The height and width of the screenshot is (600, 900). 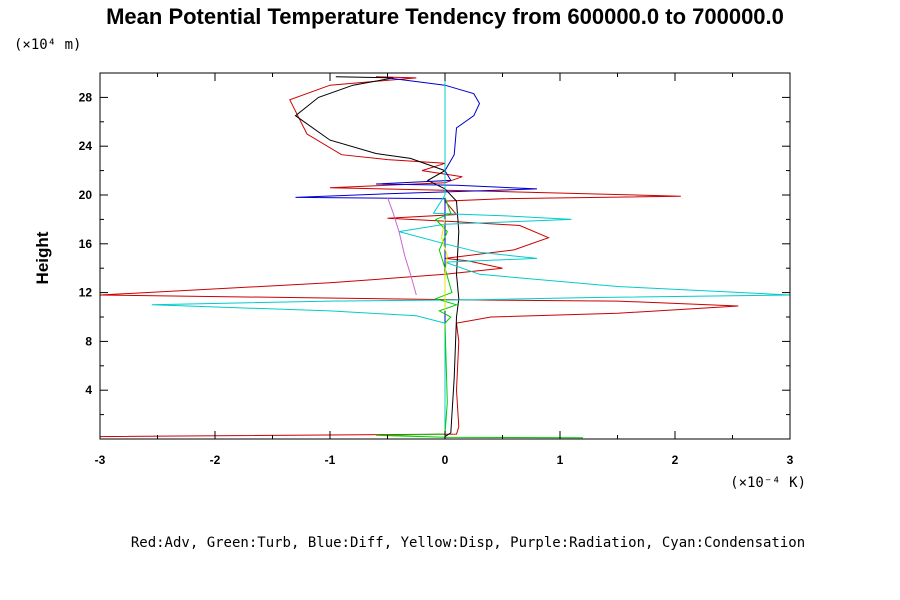 I want to click on x-tick-label: 1, so click(x=560, y=460).